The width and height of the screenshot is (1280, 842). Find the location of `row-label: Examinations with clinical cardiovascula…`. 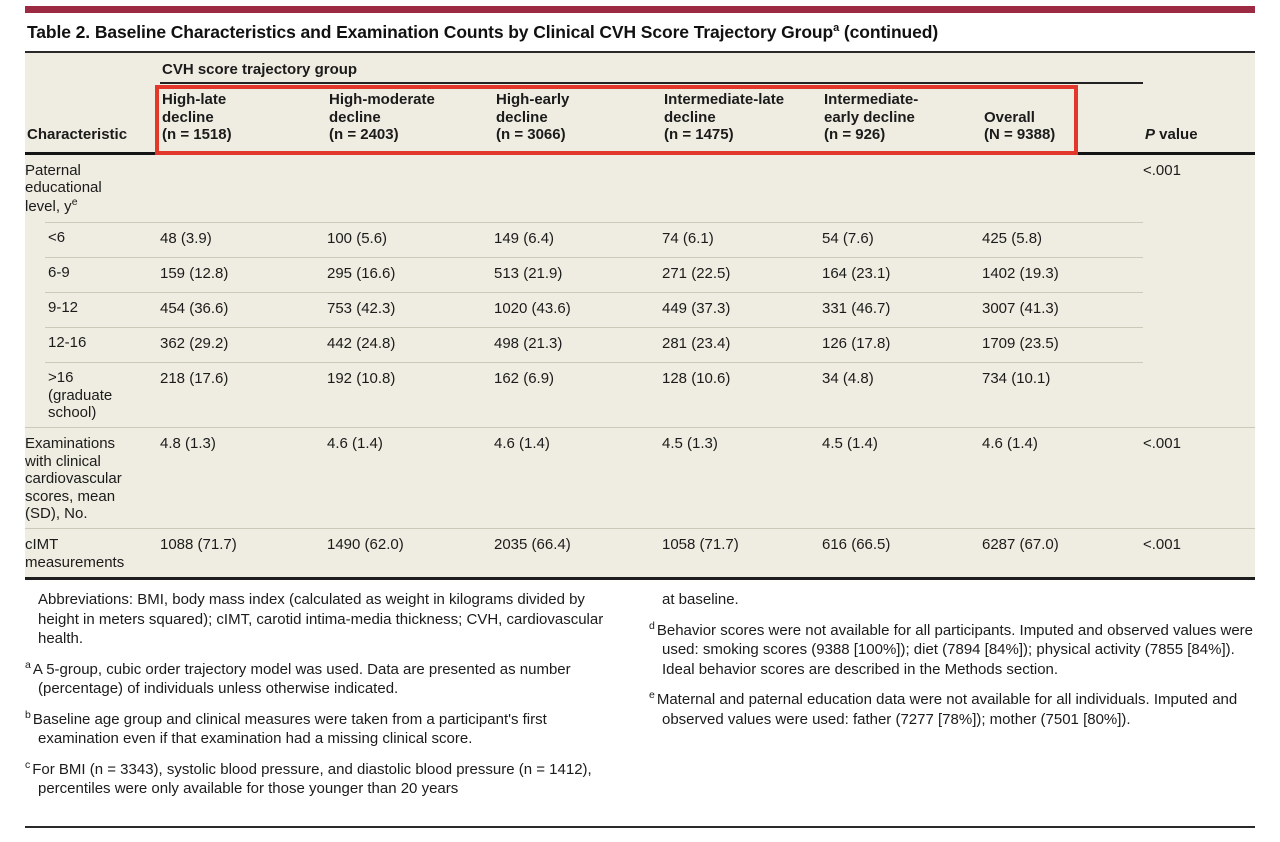

row-label: Examinations with clinical cardiovascula… is located at coordinates (92, 478).